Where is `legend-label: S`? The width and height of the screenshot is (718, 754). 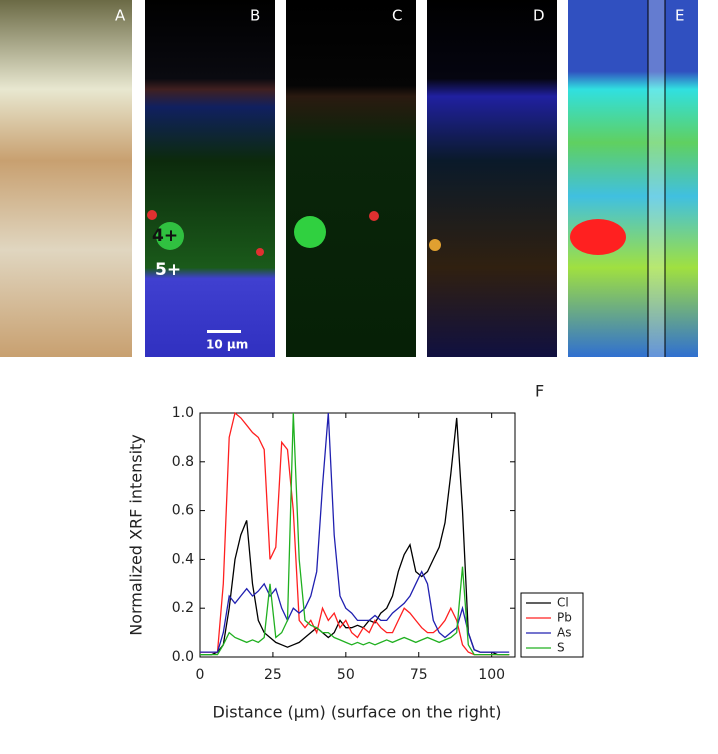 legend-label: S is located at coordinates (561, 648).